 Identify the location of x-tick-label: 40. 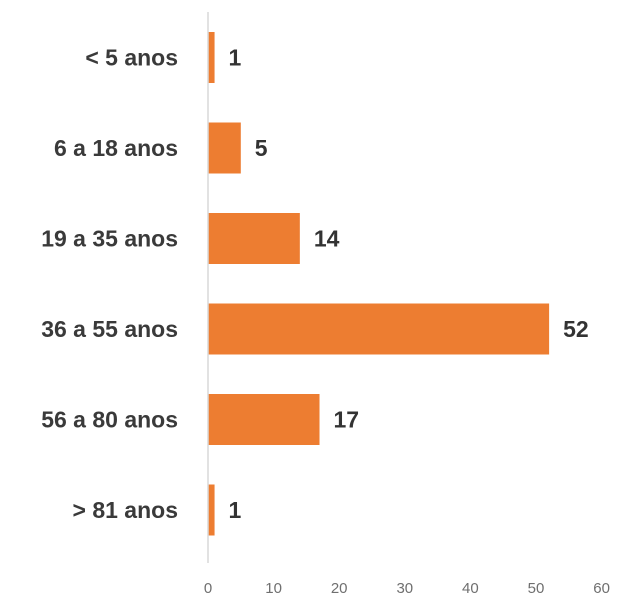
(470, 588).